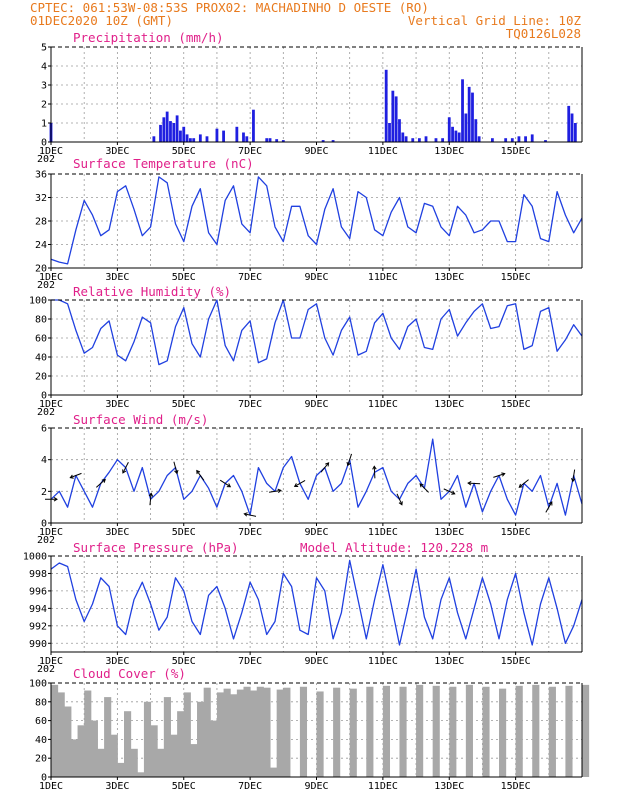 The height and width of the screenshot is (800, 618). What do you see at coordinates (316, 477) in the screenshot?
I see `wind-series-line` at bounding box center [316, 477].